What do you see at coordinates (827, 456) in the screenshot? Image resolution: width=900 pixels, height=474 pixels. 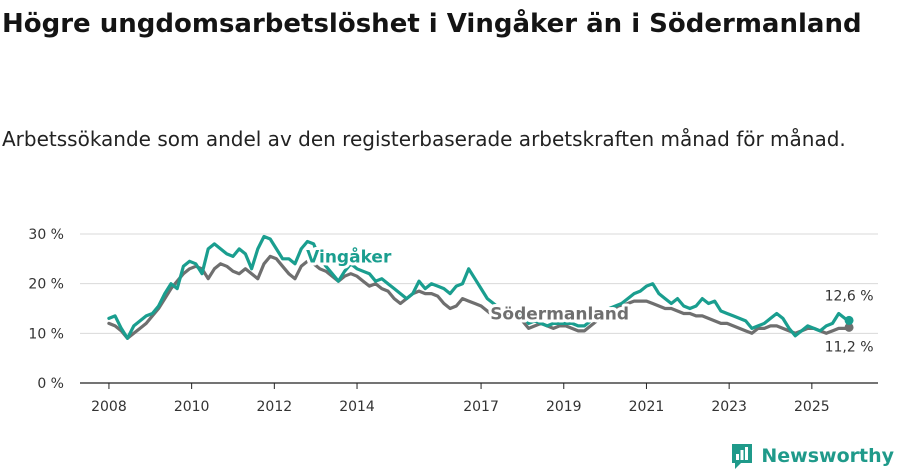 I see `brand-name: Newsworthy` at bounding box center [827, 456].